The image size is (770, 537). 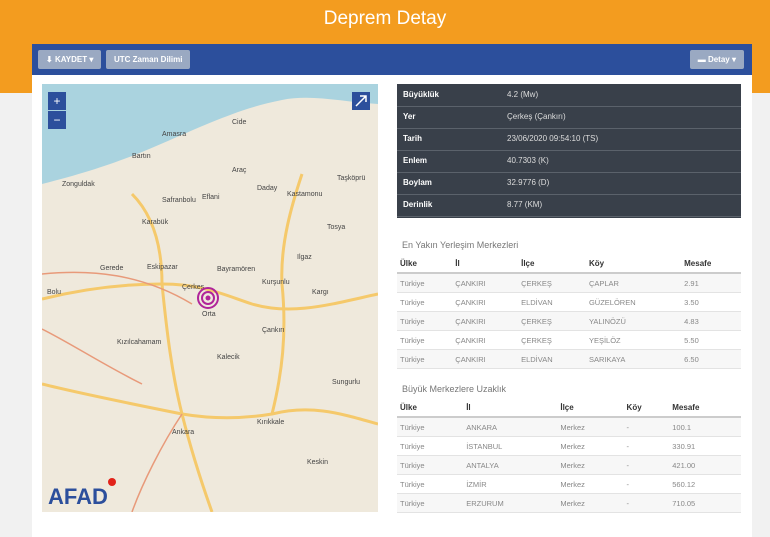 I want to click on cell: 421.00, so click(x=705, y=465).